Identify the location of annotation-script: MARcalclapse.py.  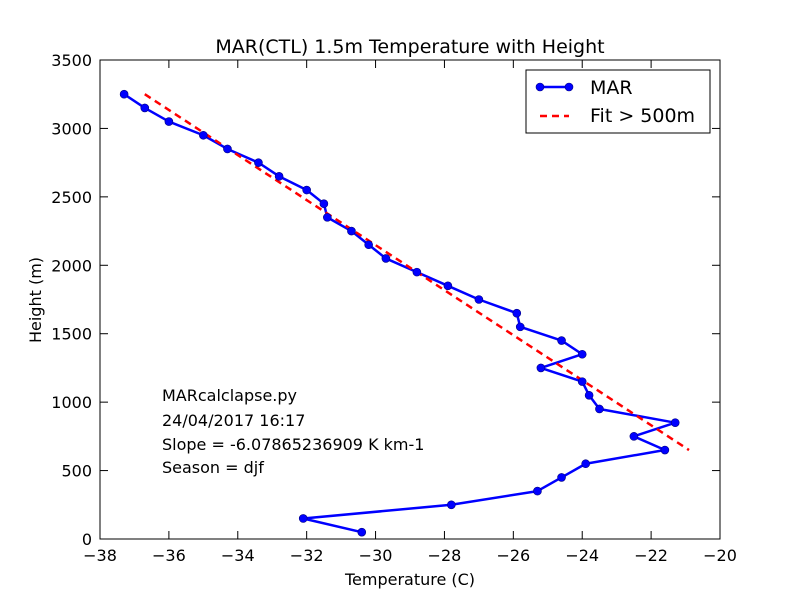
(229, 395).